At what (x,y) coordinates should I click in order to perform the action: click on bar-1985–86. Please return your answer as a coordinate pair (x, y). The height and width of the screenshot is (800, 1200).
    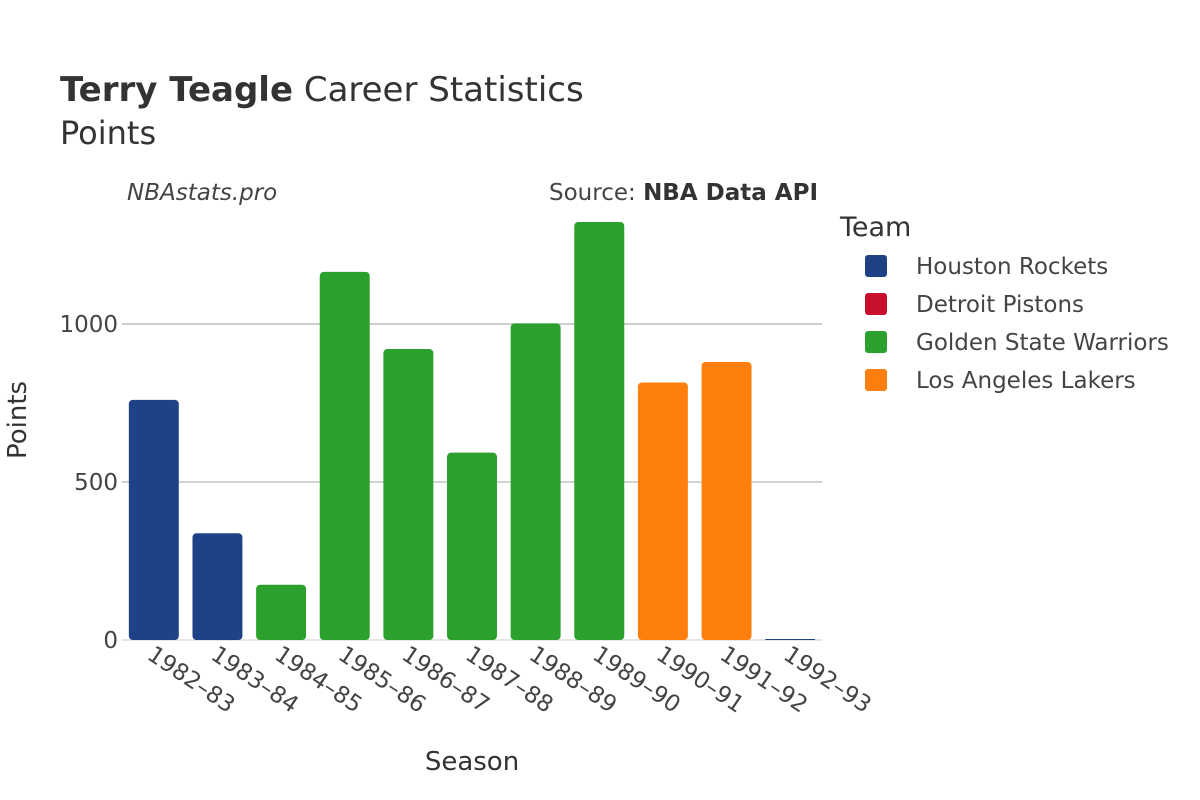
    Looking at the image, I should click on (344, 455).